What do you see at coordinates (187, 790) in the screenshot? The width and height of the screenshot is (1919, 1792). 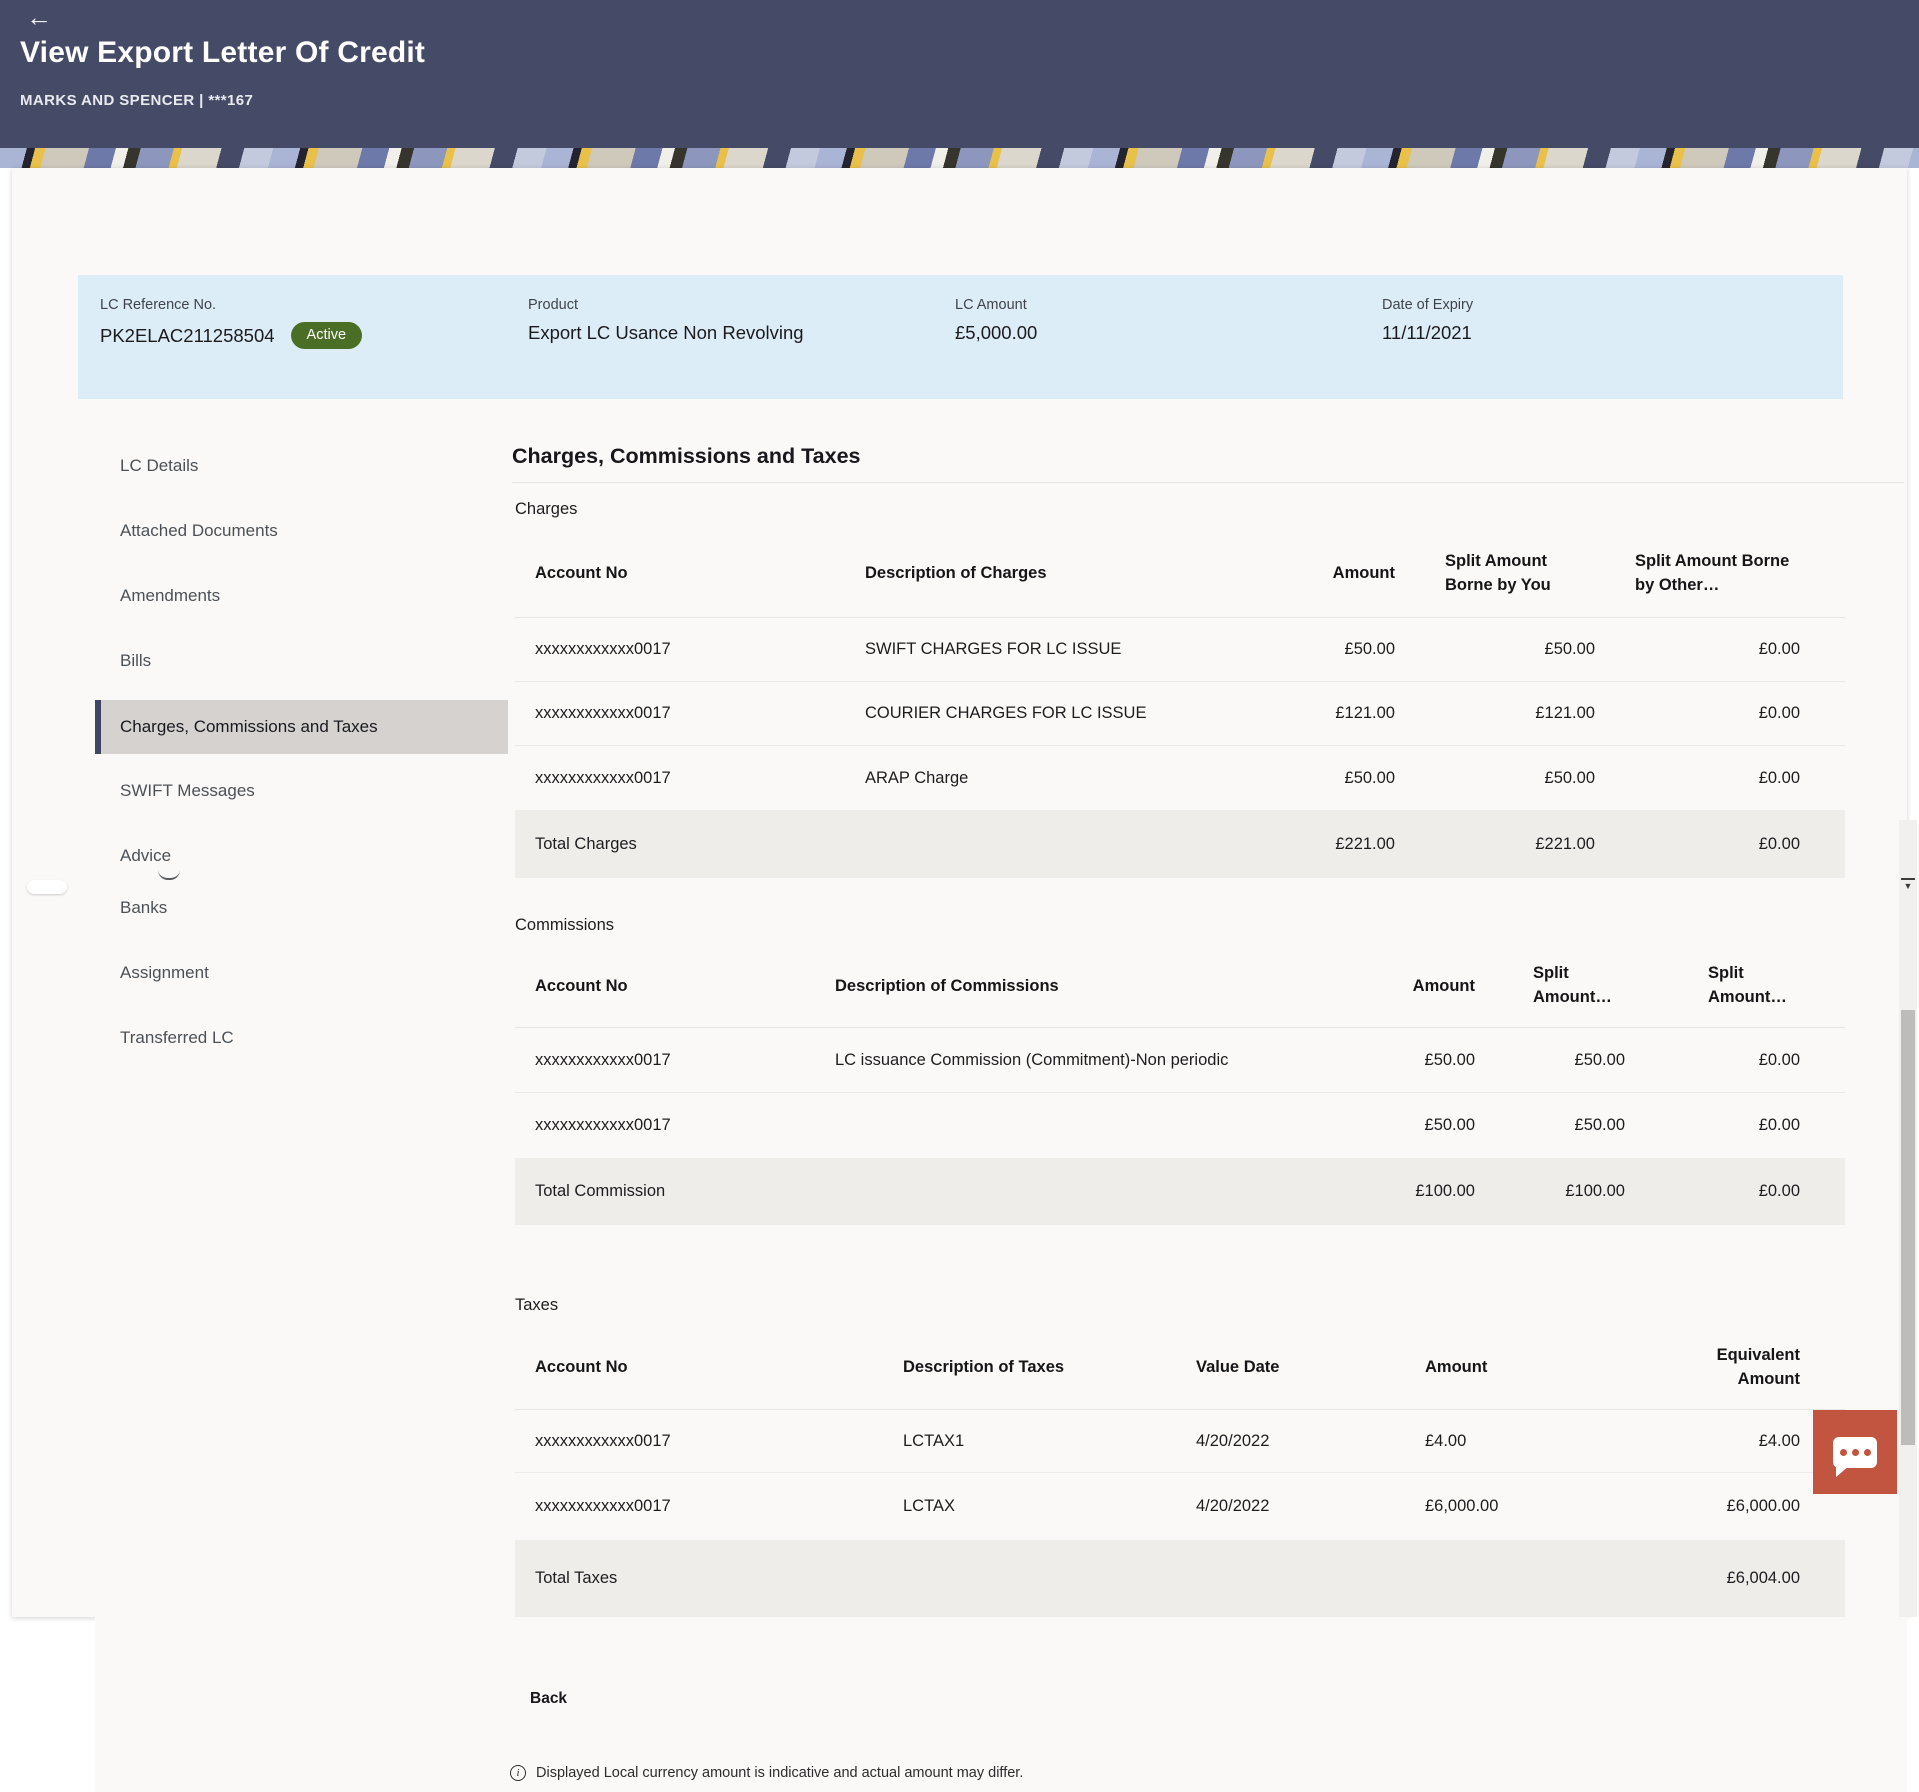 I see `sidebar-item-swift-messages: SWIFT Messages` at bounding box center [187, 790].